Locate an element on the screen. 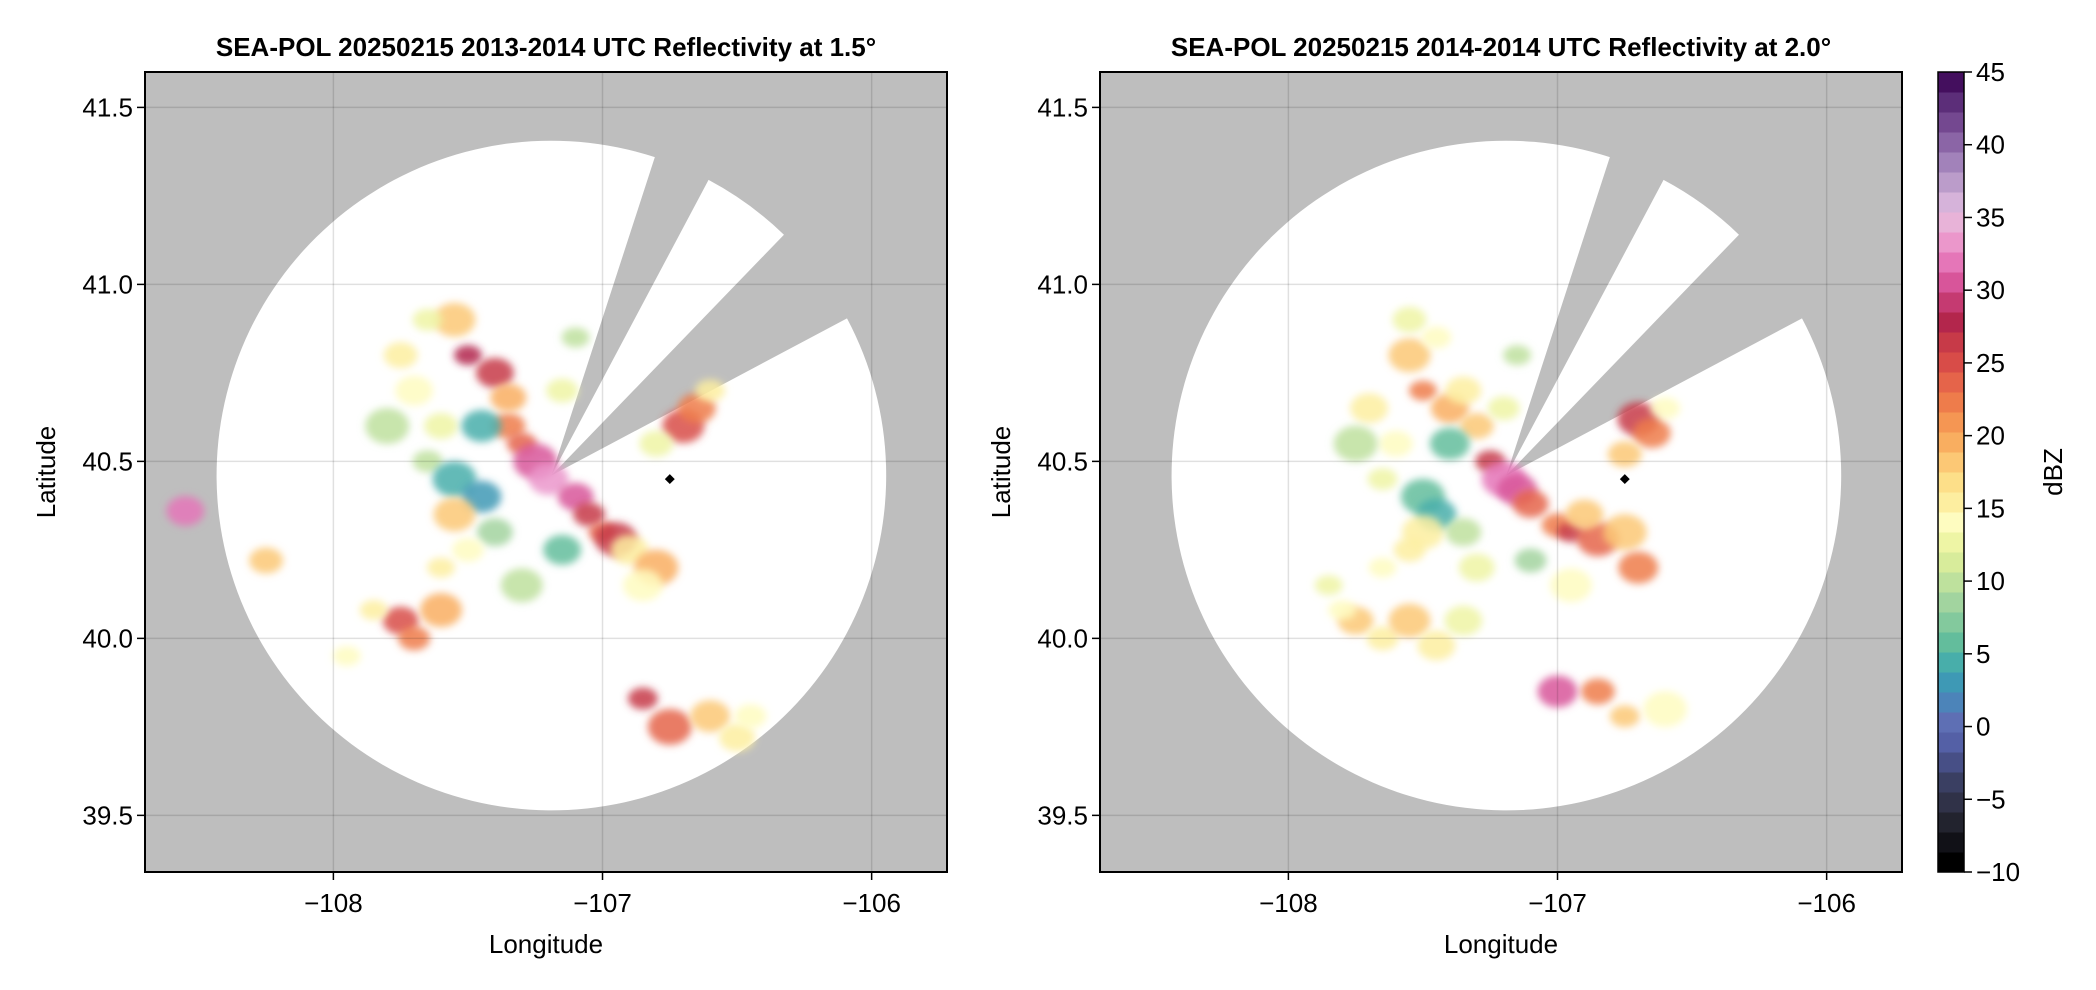 Image resolution: width=2096 pixels, height=990 pixels. colorbar-tick-label: 25 is located at coordinates (1990, 363).